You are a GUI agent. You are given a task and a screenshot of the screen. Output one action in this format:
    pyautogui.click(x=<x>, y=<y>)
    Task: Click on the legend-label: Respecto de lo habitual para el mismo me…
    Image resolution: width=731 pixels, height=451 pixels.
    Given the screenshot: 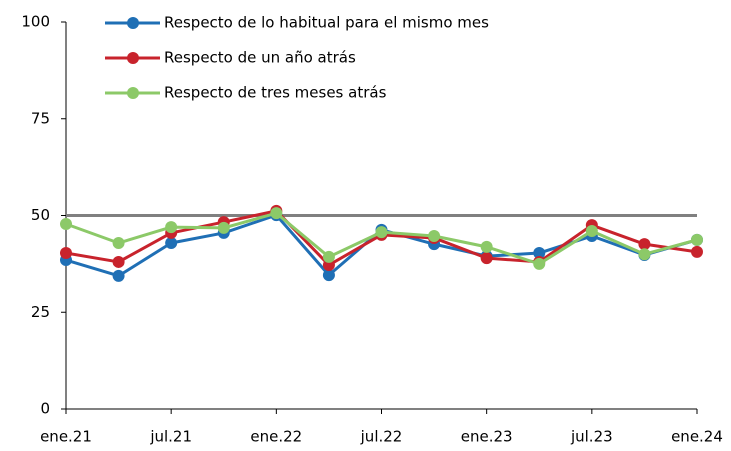 What is the action you would take?
    pyautogui.click(x=326, y=23)
    